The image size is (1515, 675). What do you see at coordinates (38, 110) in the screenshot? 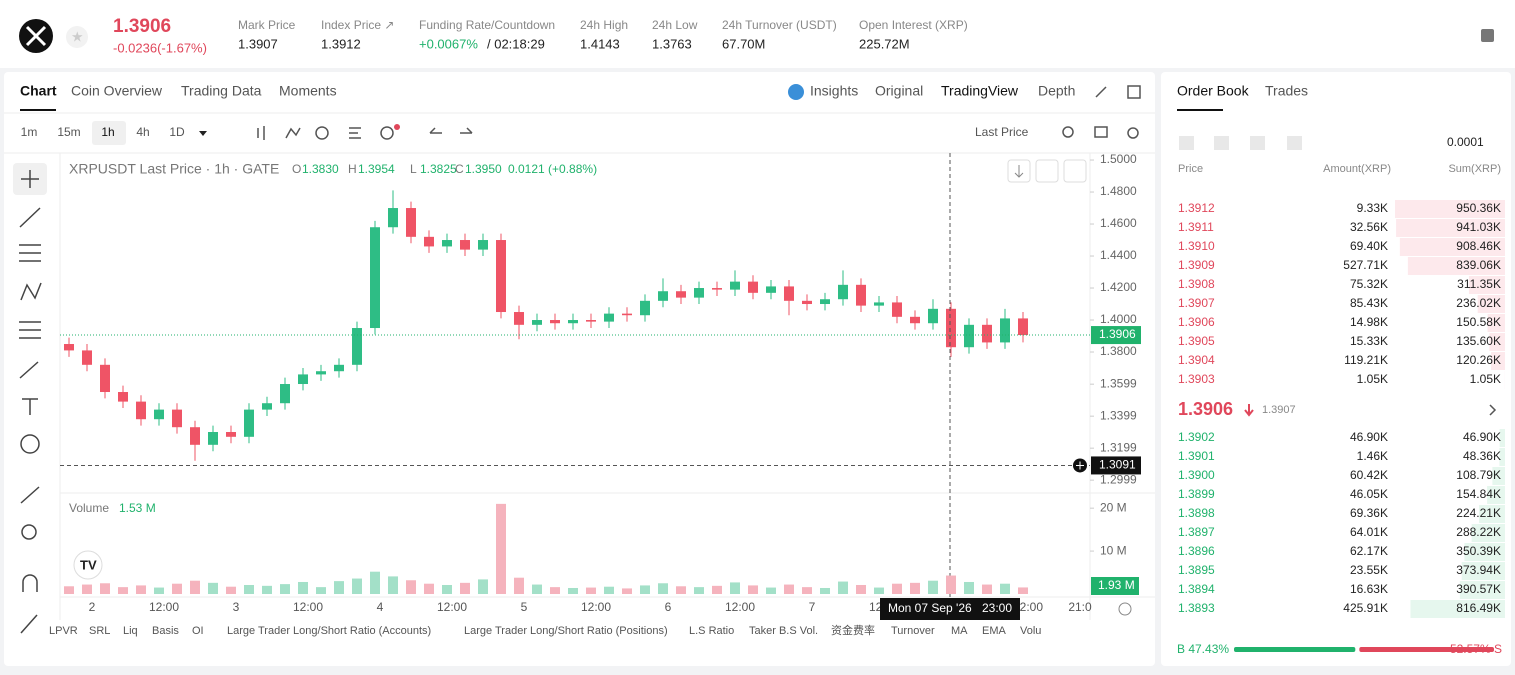
I see `tab-underline` at bounding box center [38, 110].